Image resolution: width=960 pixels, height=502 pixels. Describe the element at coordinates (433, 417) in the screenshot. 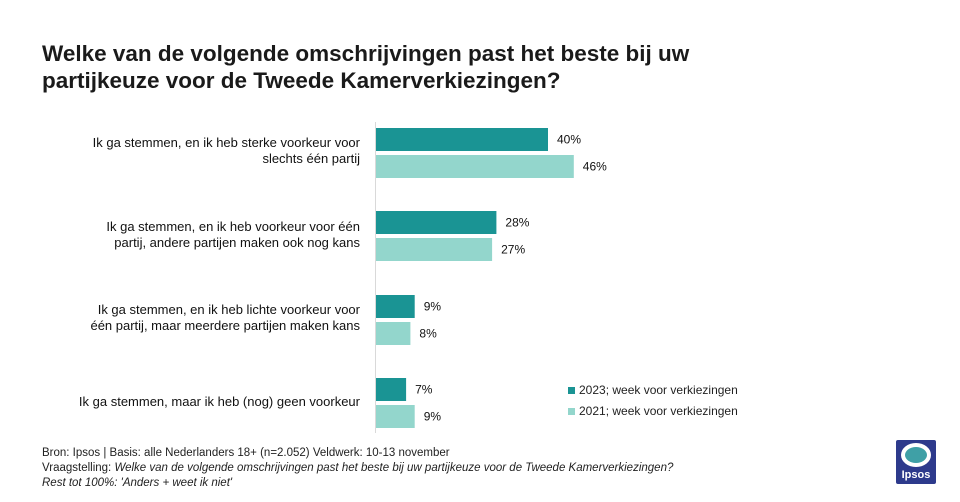

I see `data-label-2021-4: 9%` at that location.